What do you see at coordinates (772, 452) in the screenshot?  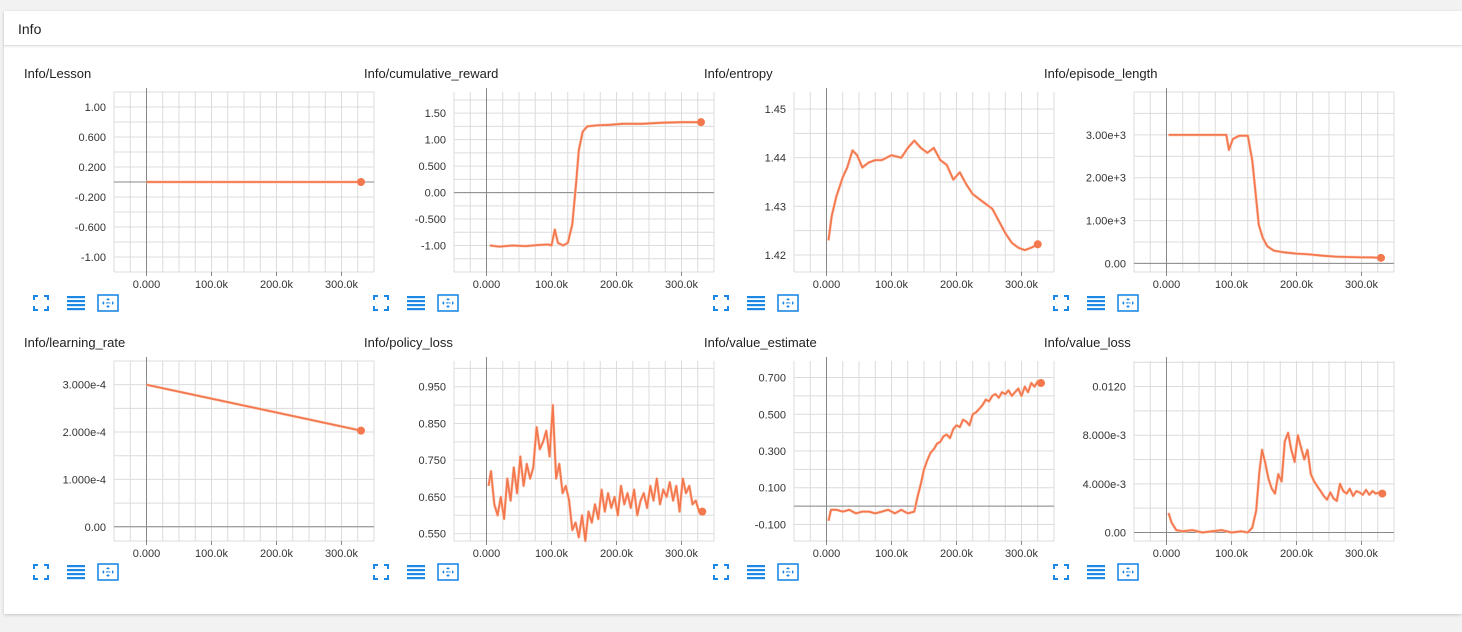 I see `y-tick-label: 0.300` at bounding box center [772, 452].